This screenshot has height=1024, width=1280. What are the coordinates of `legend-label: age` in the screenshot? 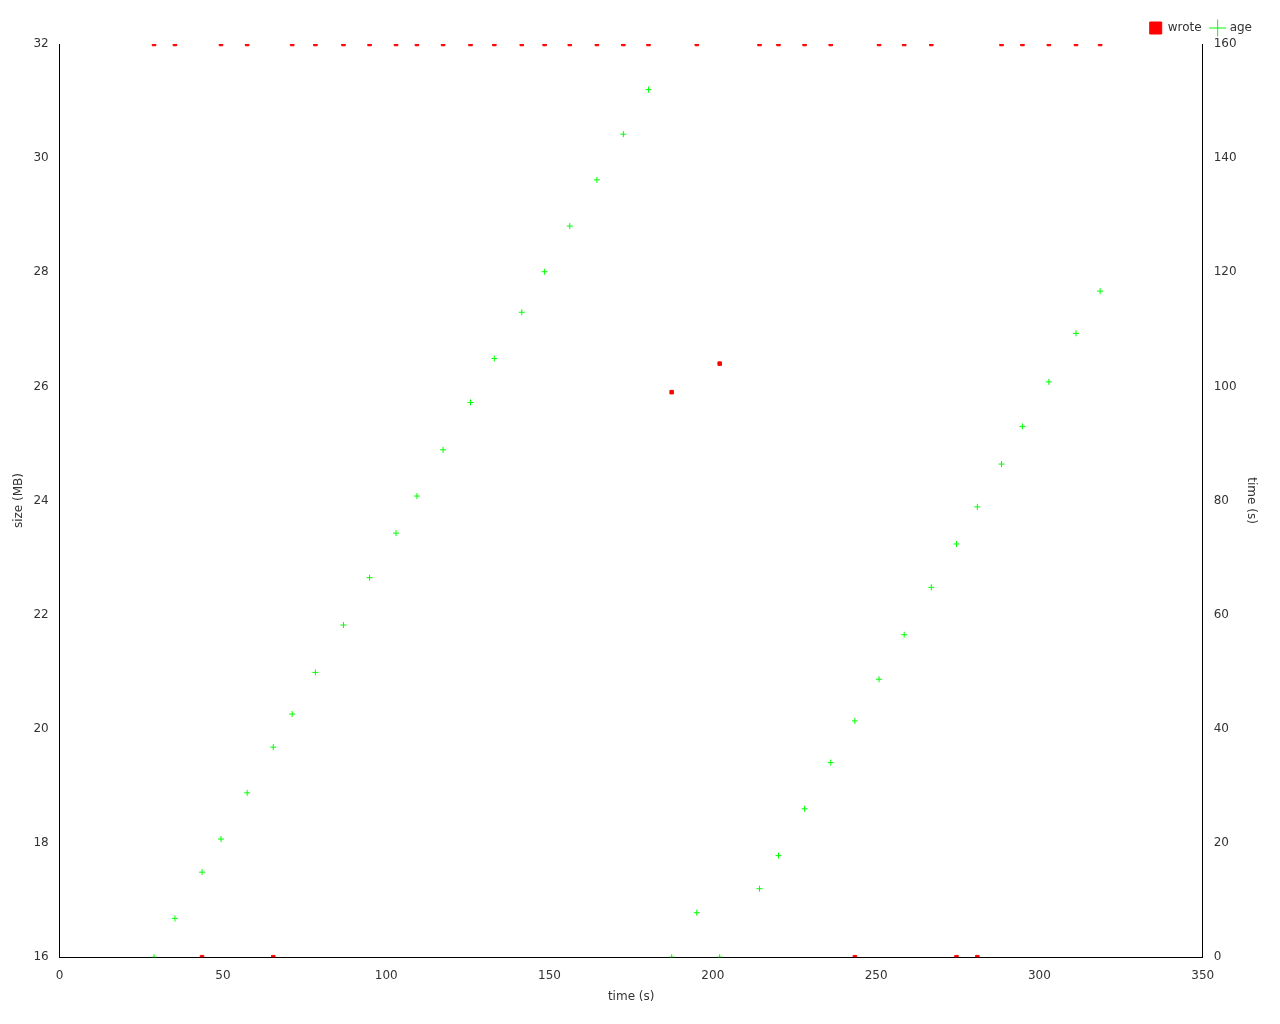 It's located at (1241, 27).